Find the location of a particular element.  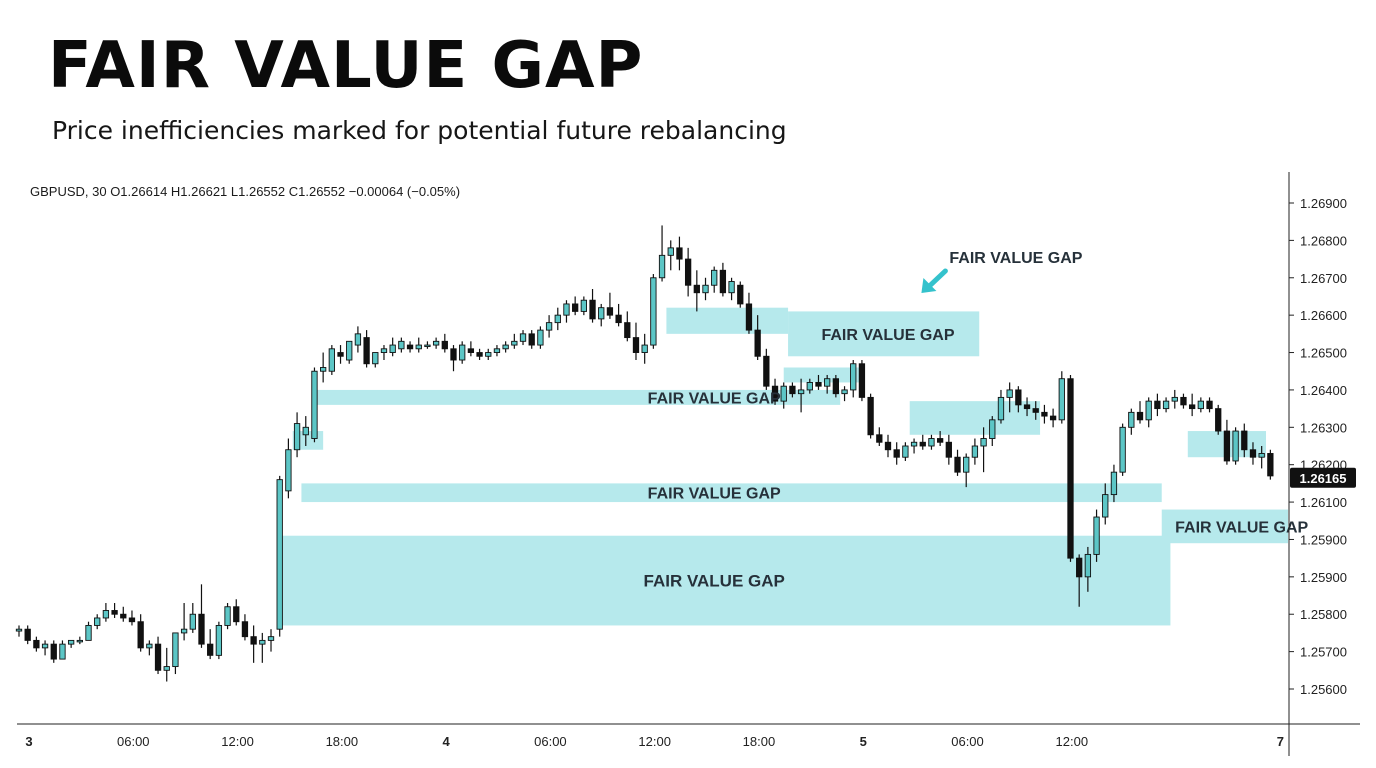

x-tick-label: 7 is located at coordinates (1280, 741).